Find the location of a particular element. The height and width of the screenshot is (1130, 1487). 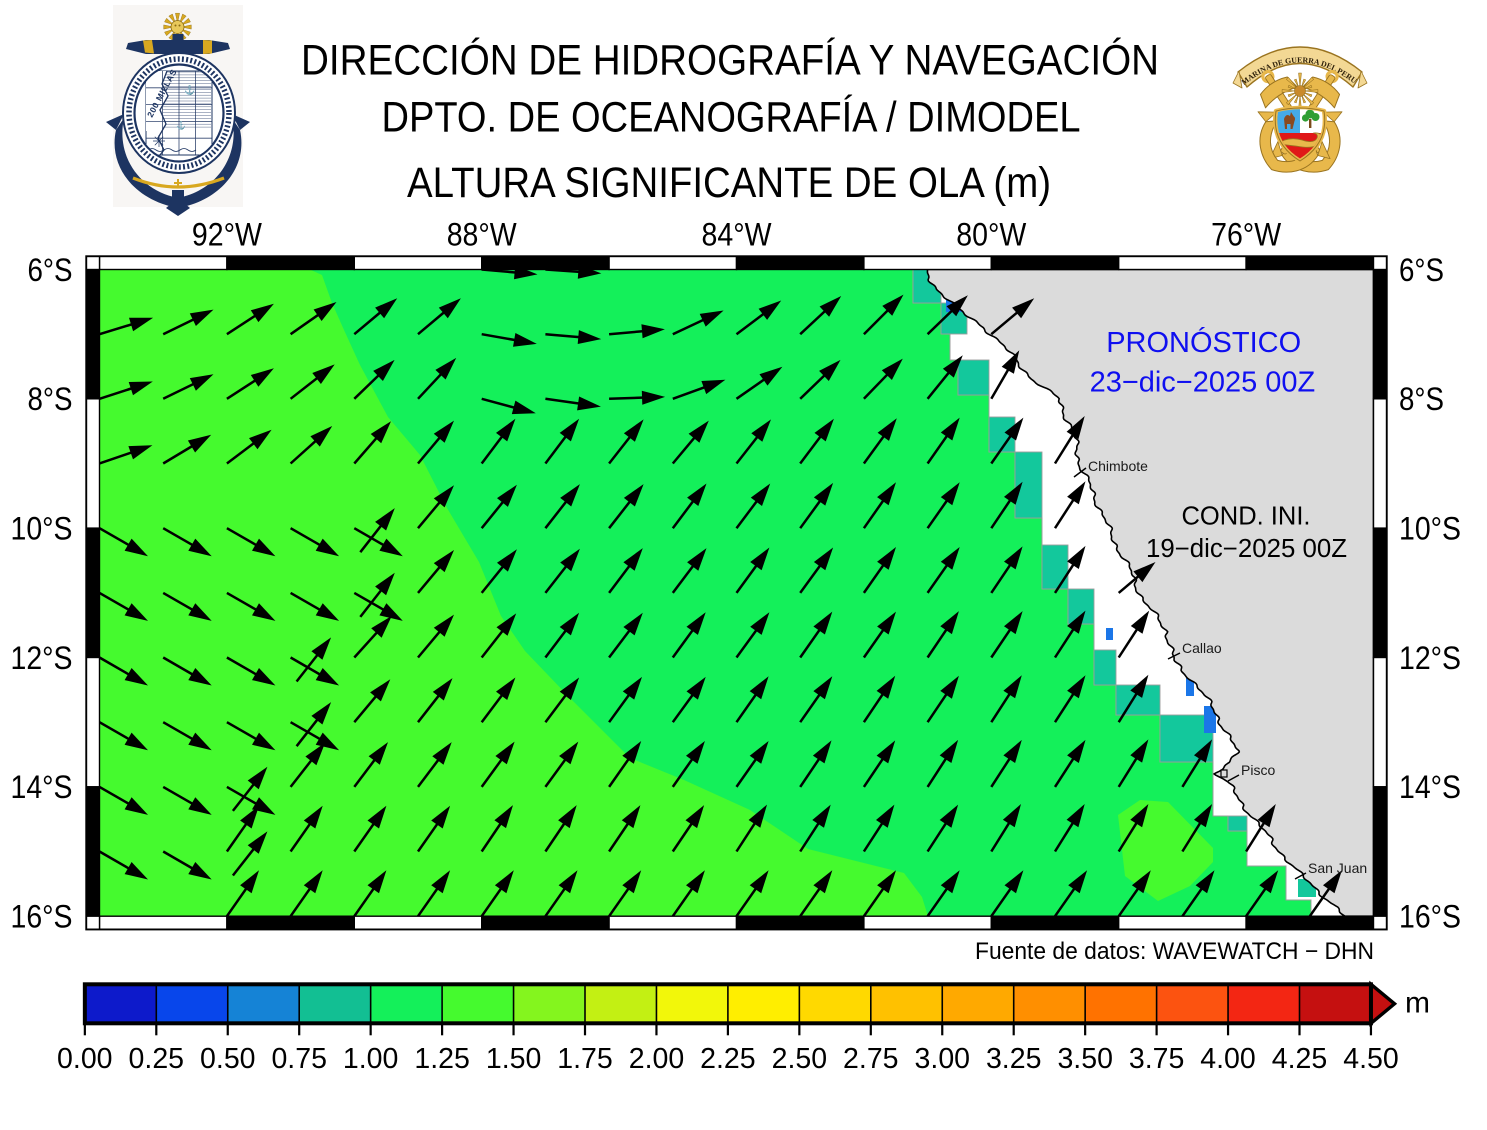

svg-text: 88°W is located at coordinates (482, 235).